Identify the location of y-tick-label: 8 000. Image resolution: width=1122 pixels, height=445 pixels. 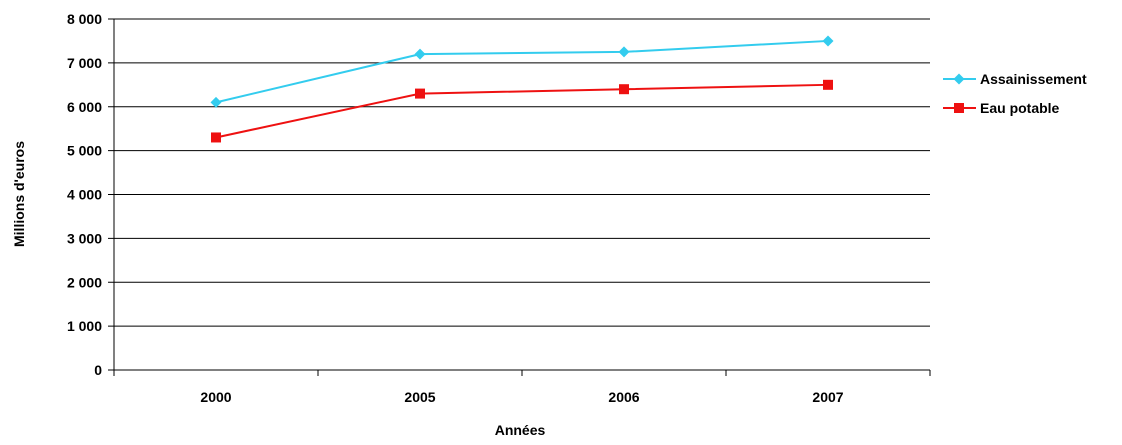
(84, 19).